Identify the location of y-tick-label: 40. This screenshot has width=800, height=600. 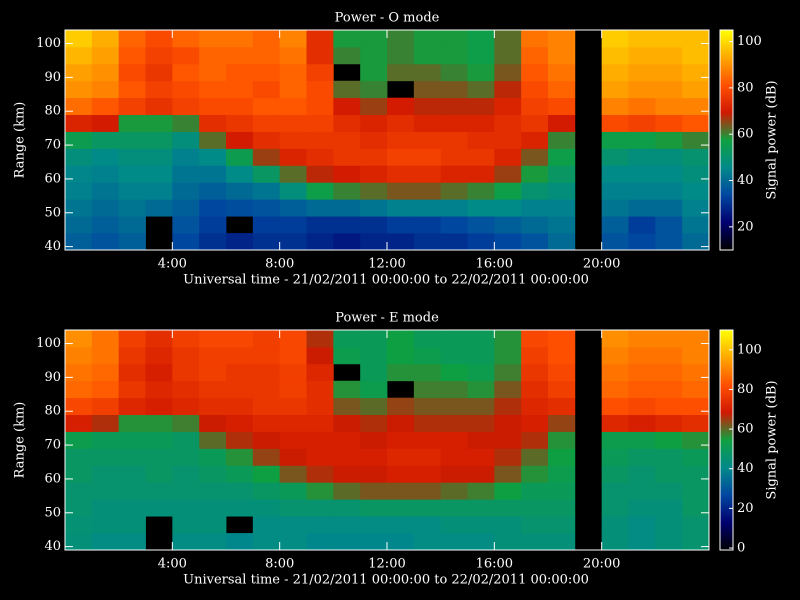
(52, 246).